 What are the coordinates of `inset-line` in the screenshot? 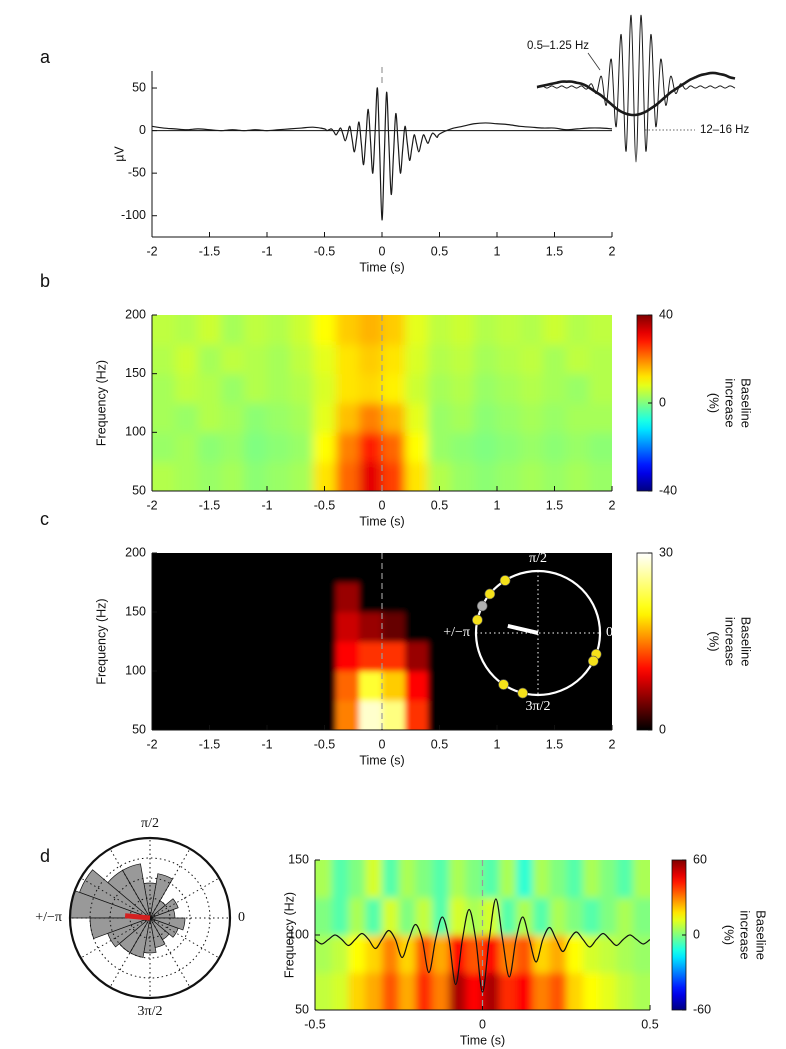 It's located at (636, 88).